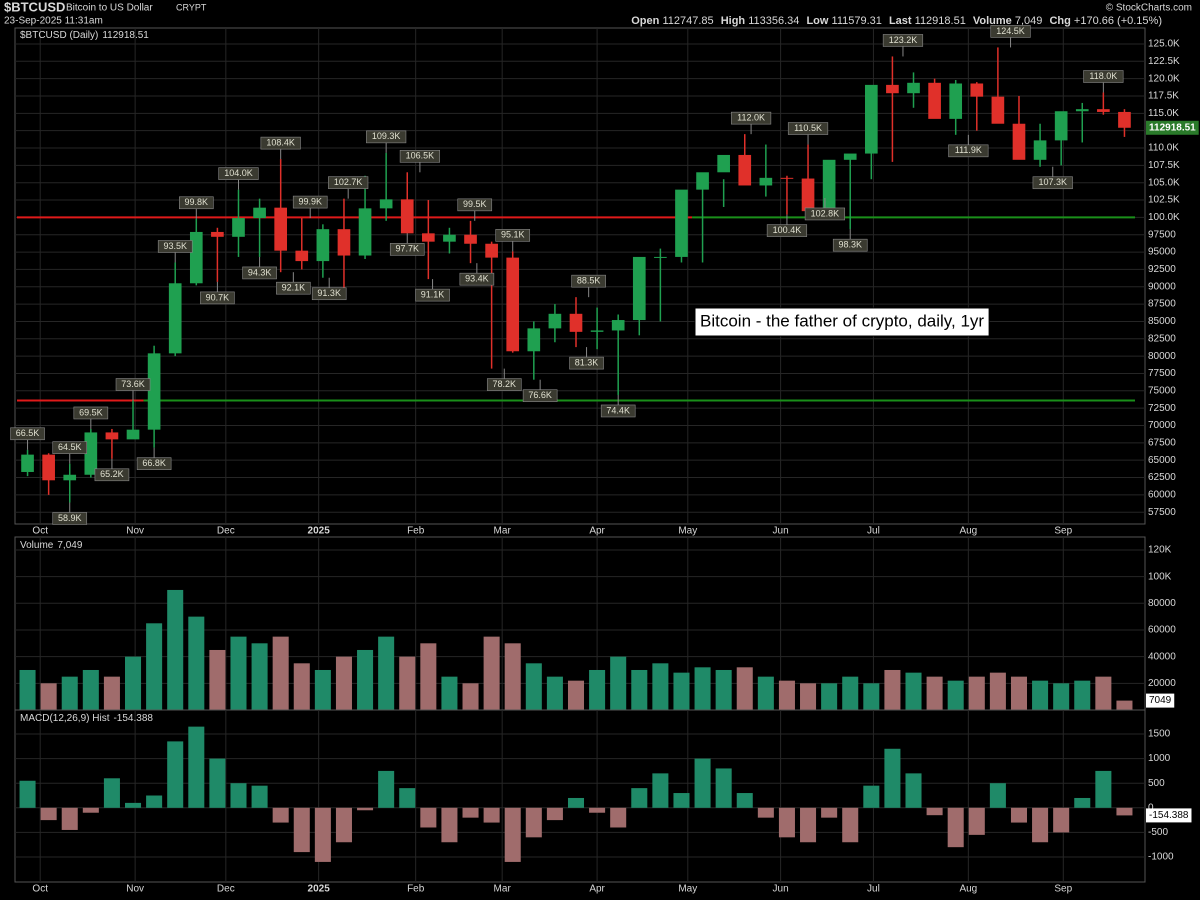 The image size is (1200, 900). What do you see at coordinates (503, 889) in the screenshot?
I see `x-tick-label: Mar` at bounding box center [503, 889].